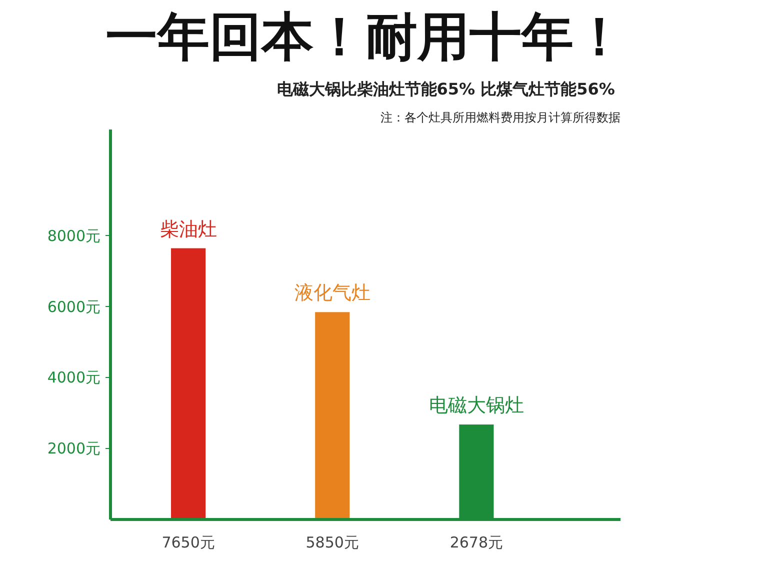 This screenshot has width=760, height=574. What do you see at coordinates (500, 117) in the screenshot?
I see `text: 注：各个灶具所用燃料费用按月计算所得数据` at bounding box center [500, 117].